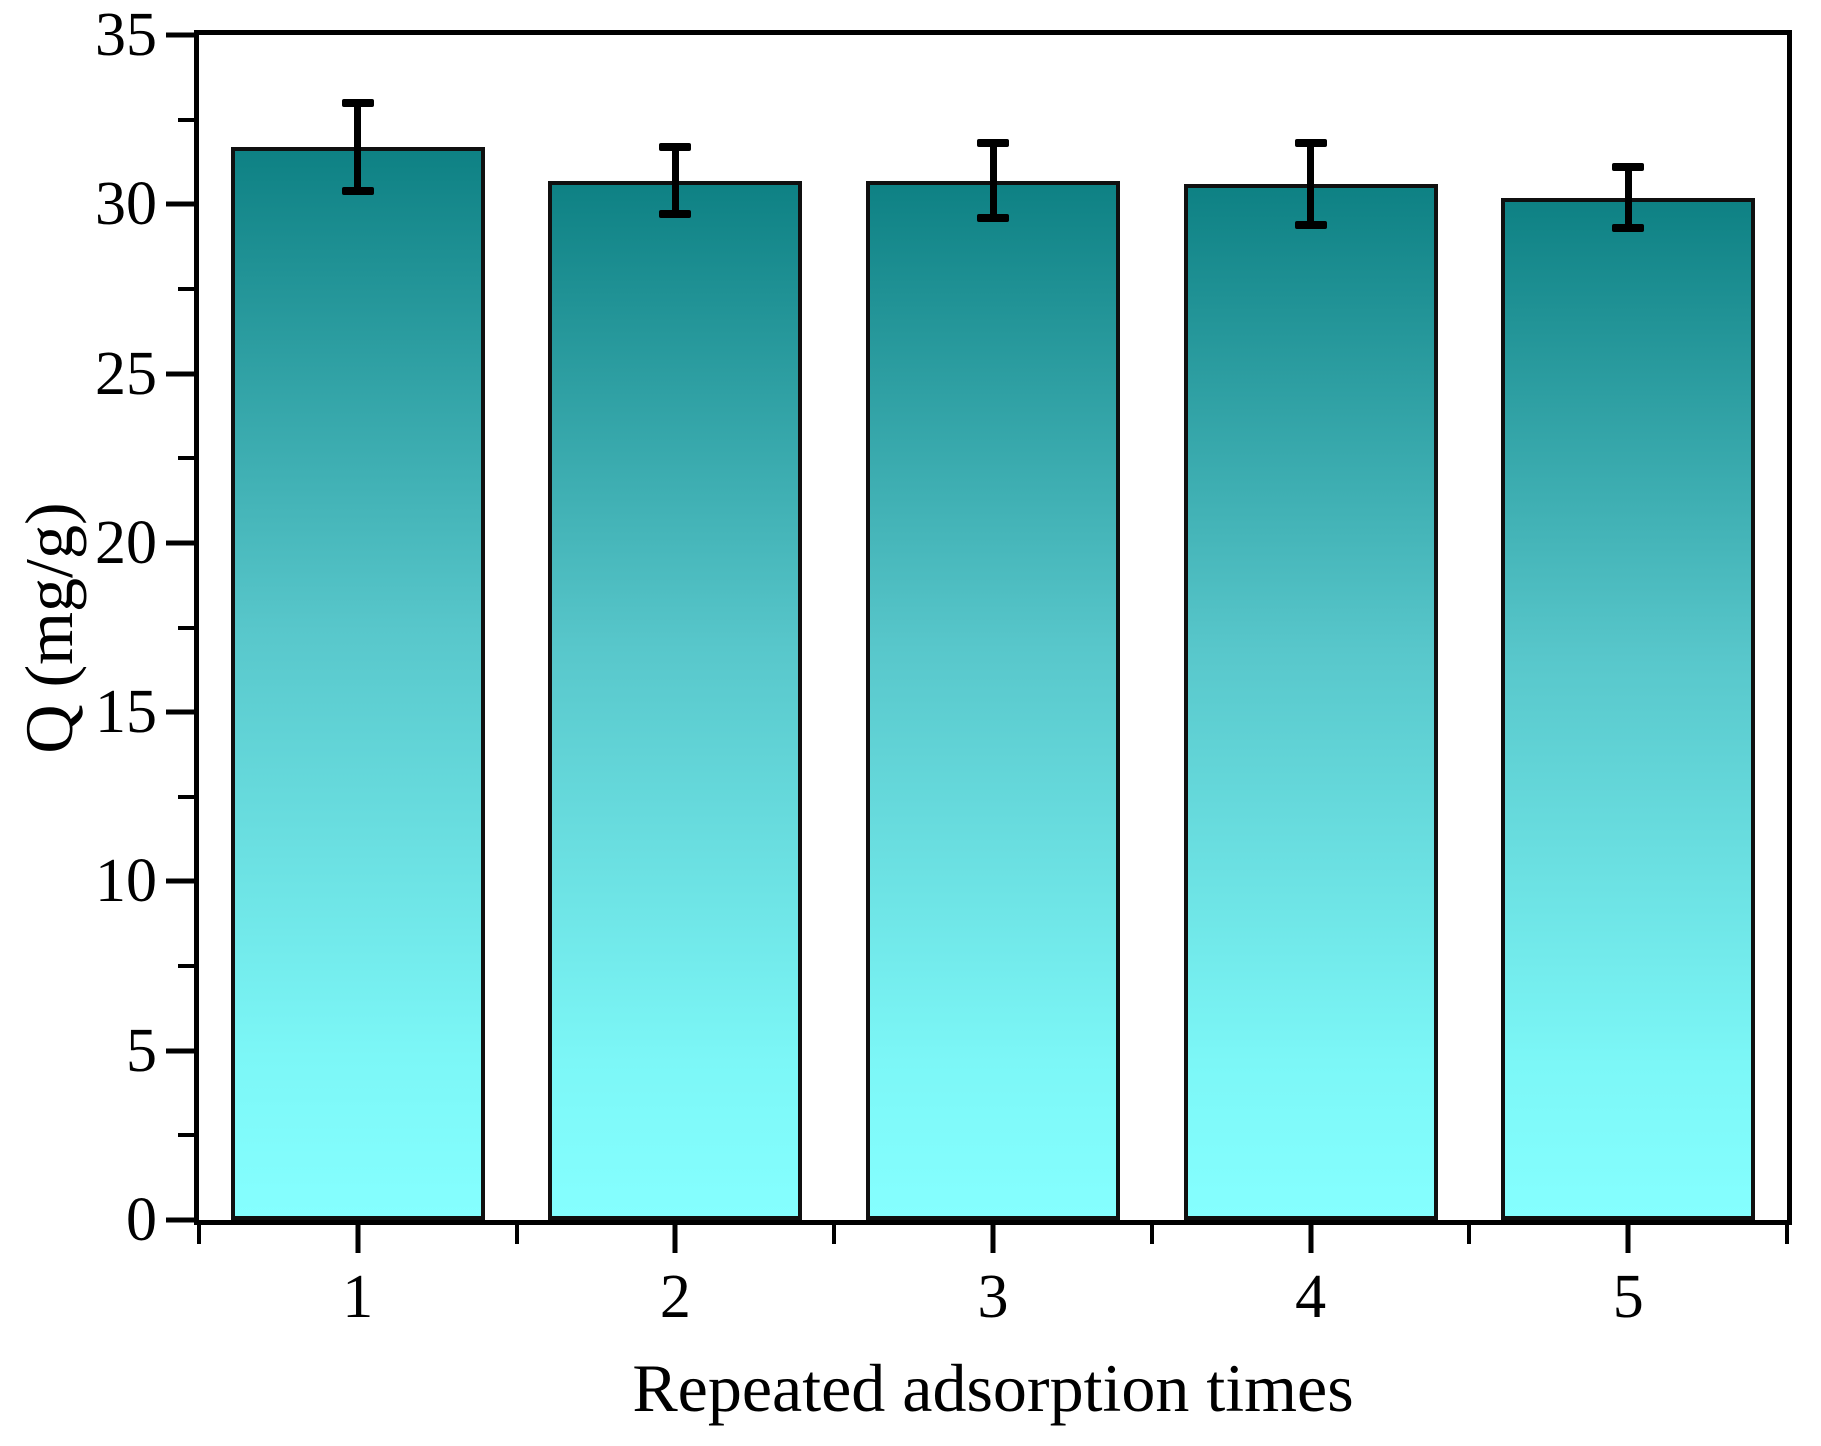 This screenshot has width=1821, height=1446. I want to click on x-tick-label: 2, so click(675, 1297).